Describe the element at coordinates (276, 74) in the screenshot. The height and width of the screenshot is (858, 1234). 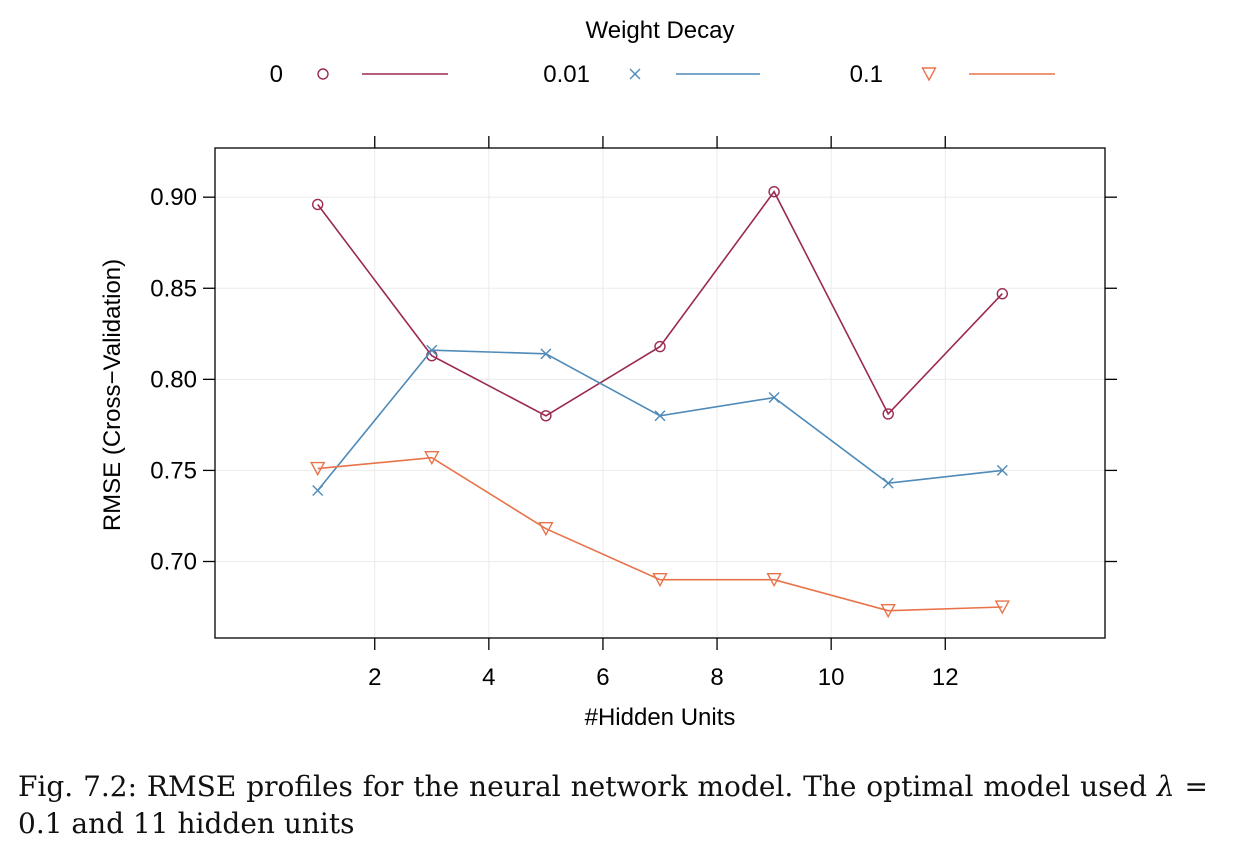
I see `legend-label: 0` at that location.